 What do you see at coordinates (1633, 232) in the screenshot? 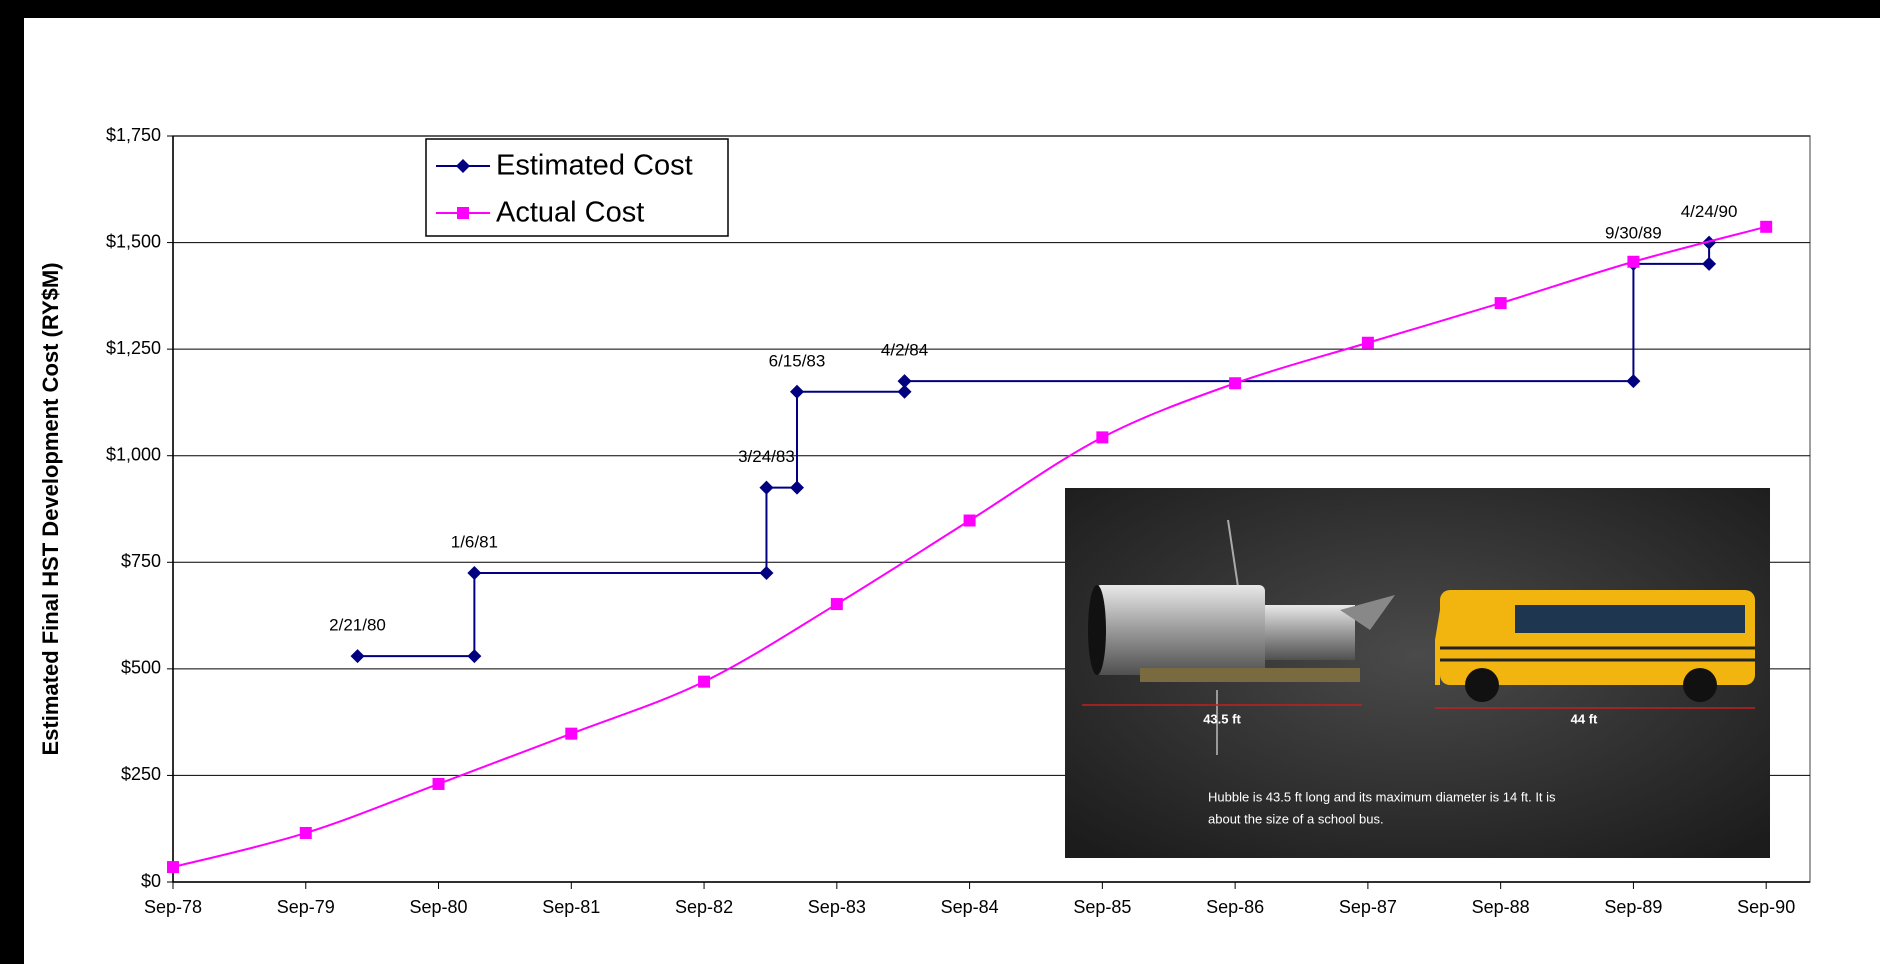
I see `point-label: 9/30/89` at bounding box center [1633, 232].